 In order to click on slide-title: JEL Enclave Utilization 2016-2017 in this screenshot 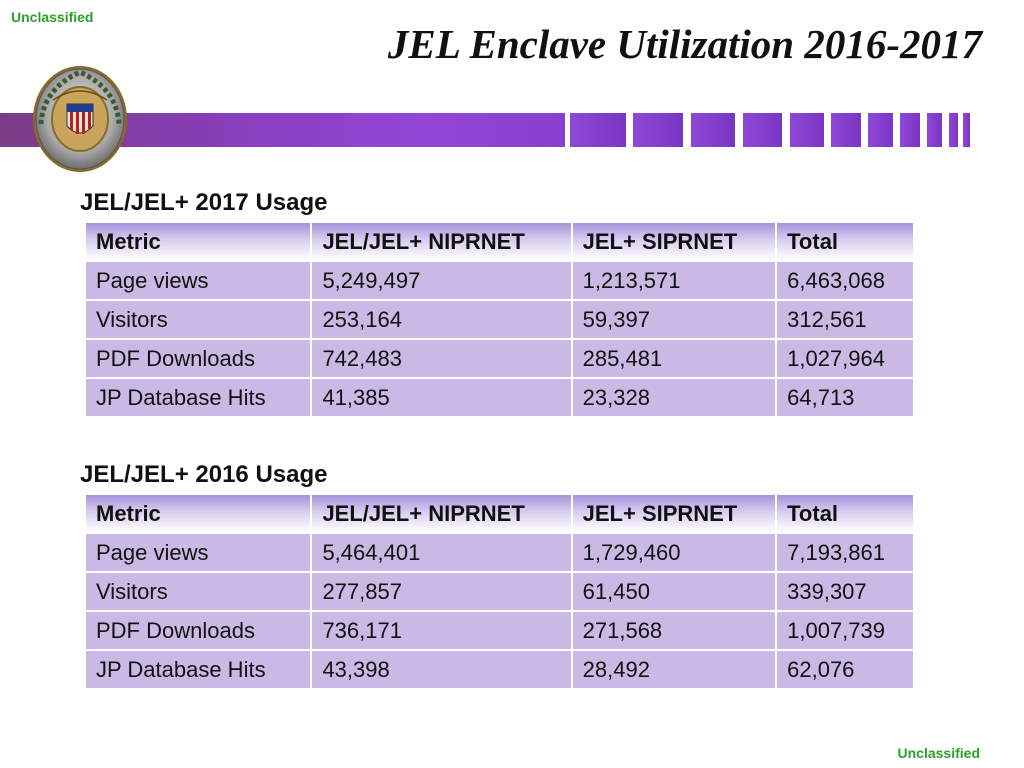, I will do `click(684, 44)`.